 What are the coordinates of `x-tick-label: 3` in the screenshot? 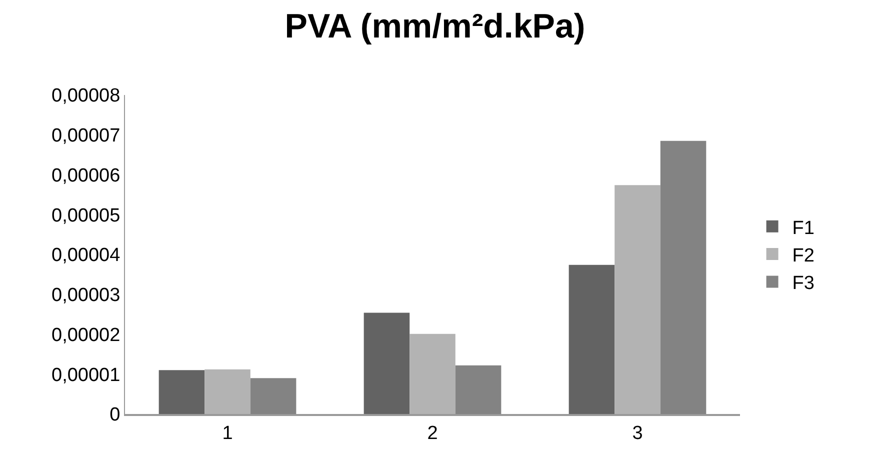 It's located at (637, 433).